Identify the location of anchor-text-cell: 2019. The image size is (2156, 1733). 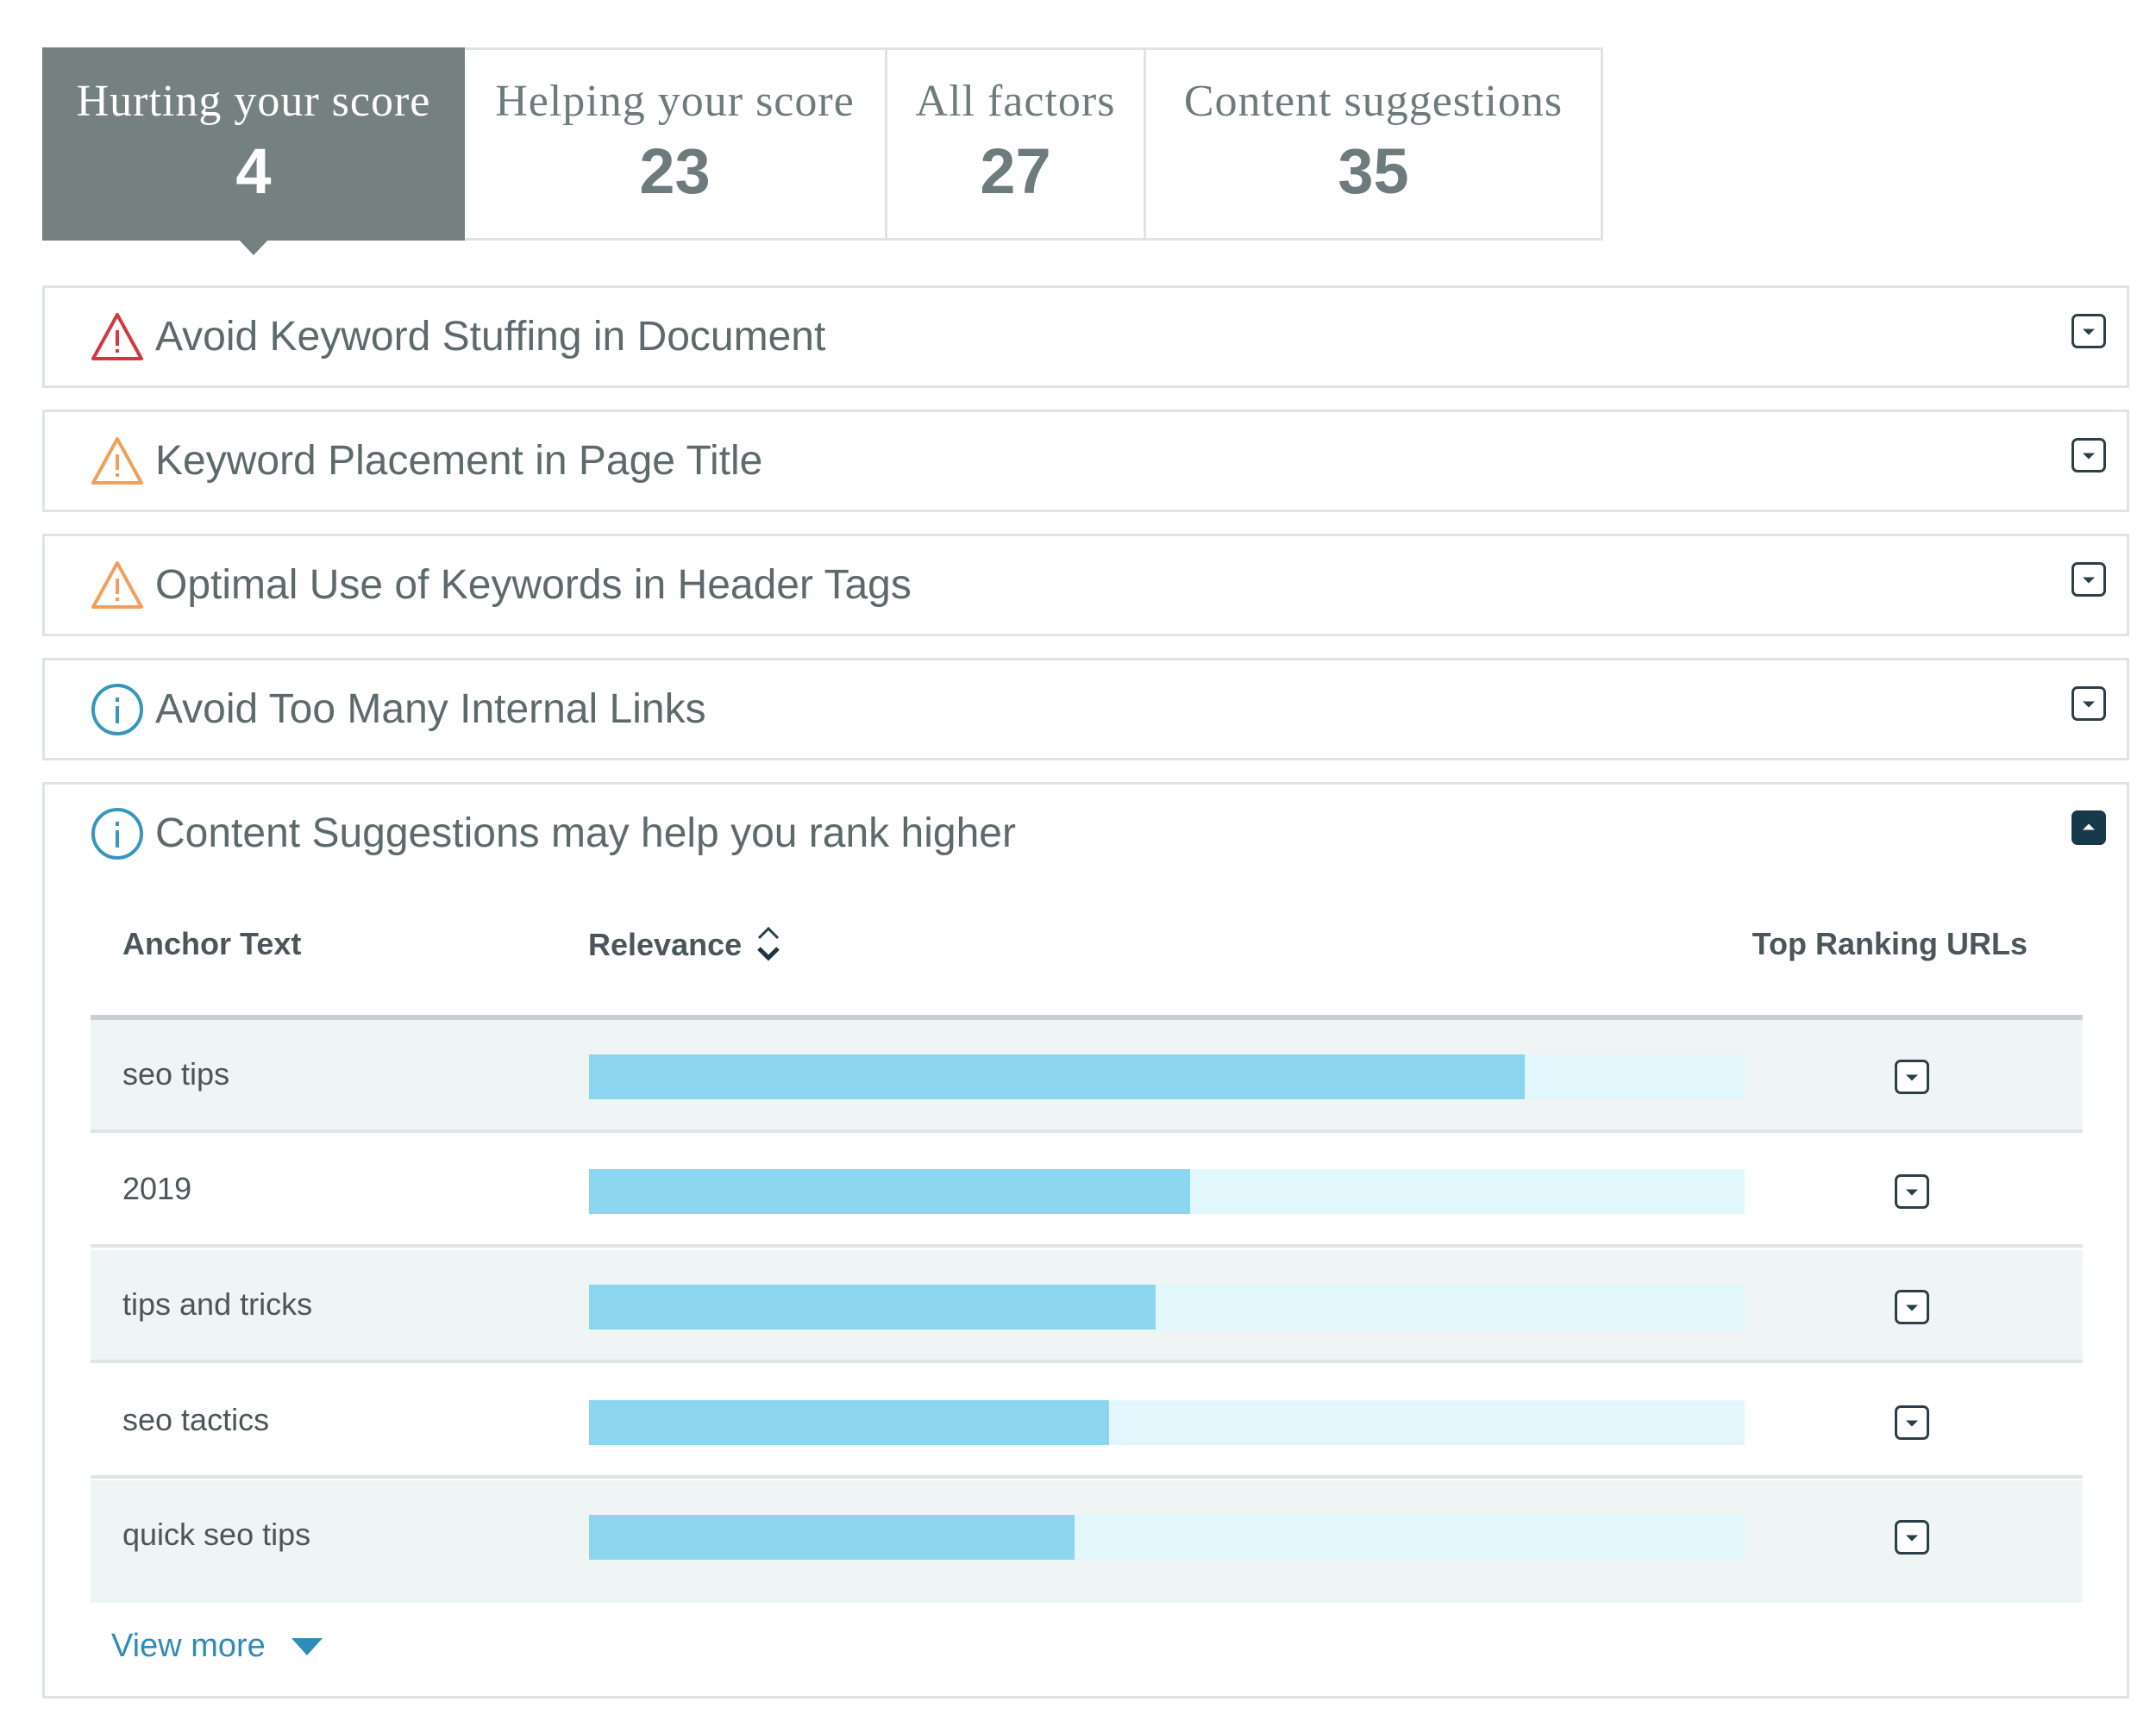
(157, 1189).